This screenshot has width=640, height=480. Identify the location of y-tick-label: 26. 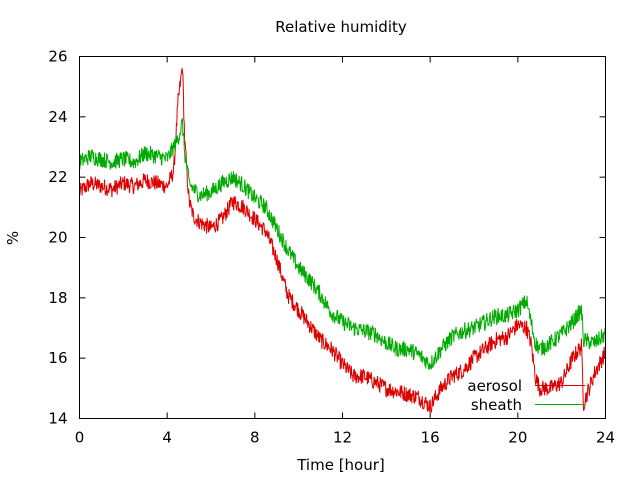
(57, 57).